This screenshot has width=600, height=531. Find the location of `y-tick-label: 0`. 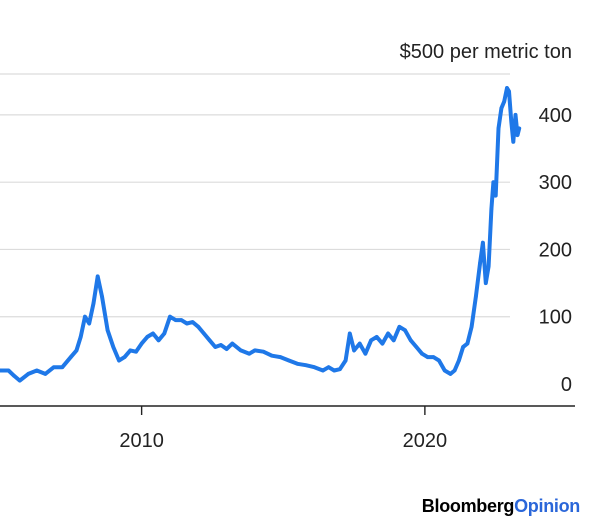

y-tick-label: 0 is located at coordinates (566, 385).